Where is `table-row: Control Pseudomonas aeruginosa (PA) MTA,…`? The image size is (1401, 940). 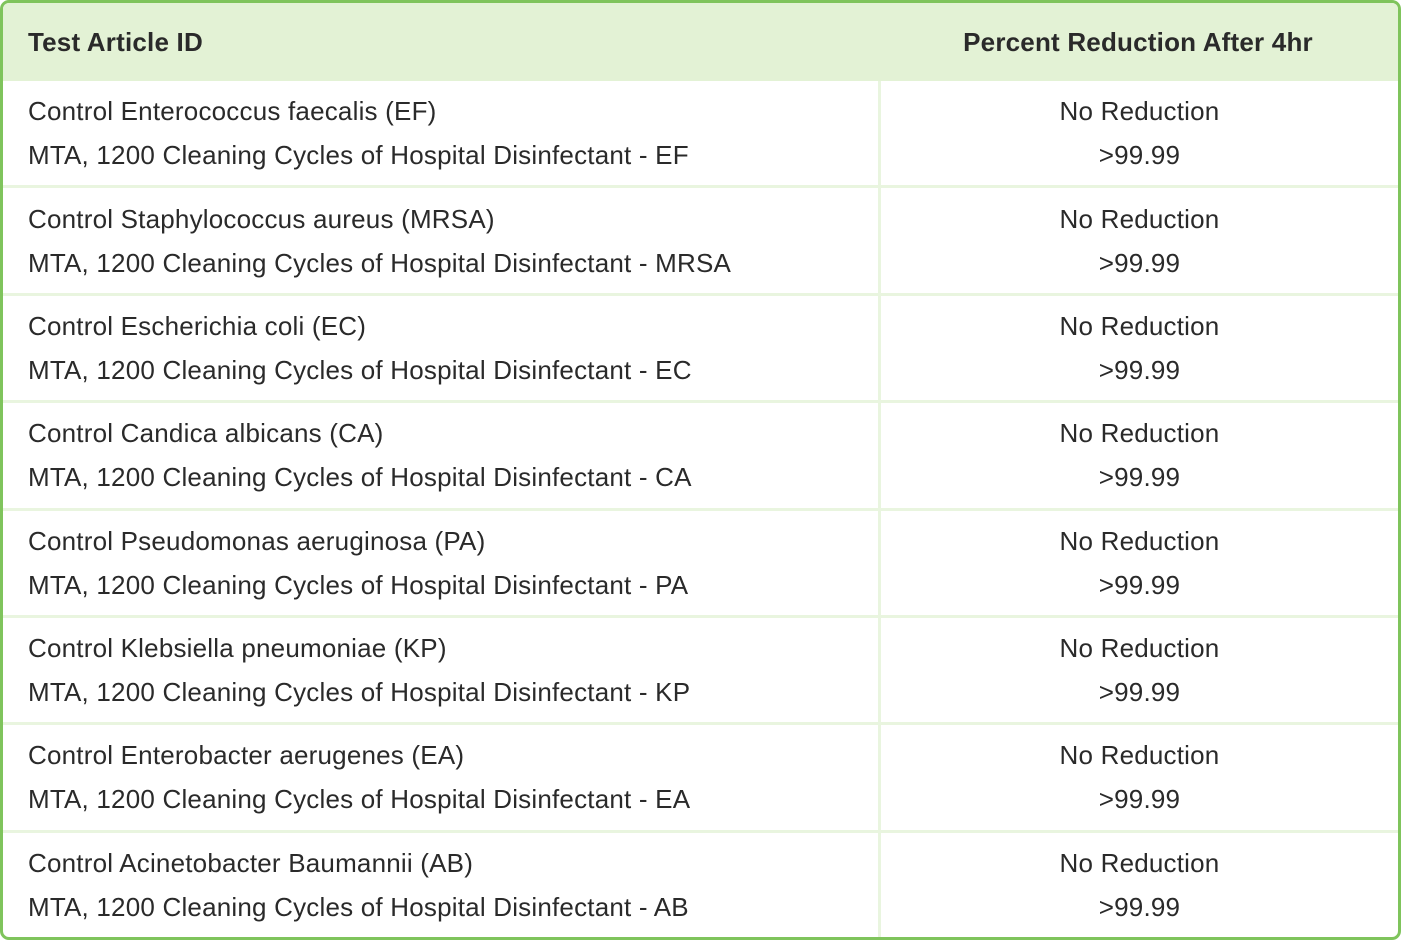 table-row: Control Pseudomonas aeruginosa (PA) MTA,… is located at coordinates (700, 561).